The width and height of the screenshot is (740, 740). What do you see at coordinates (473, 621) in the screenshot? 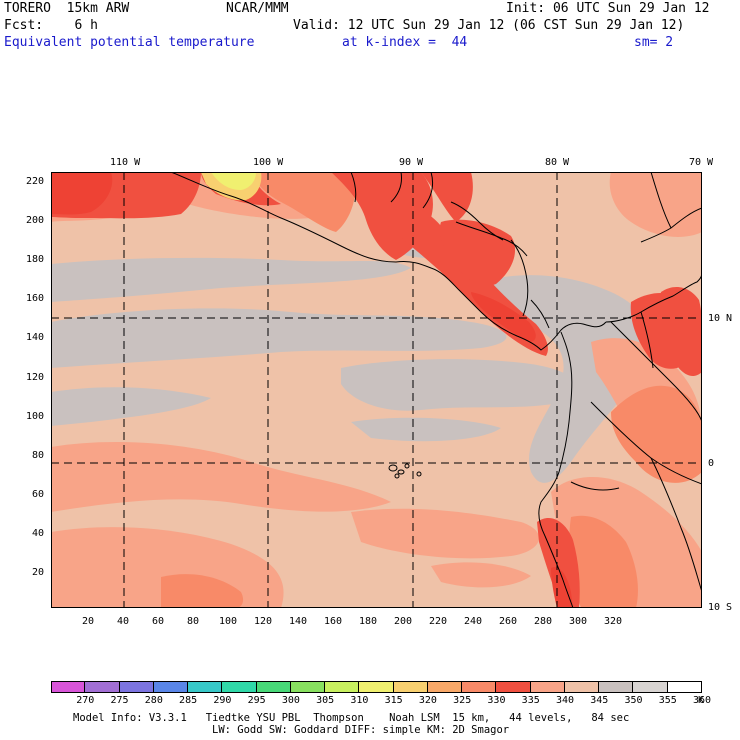
I see `x-tick-240: 240` at bounding box center [473, 621].